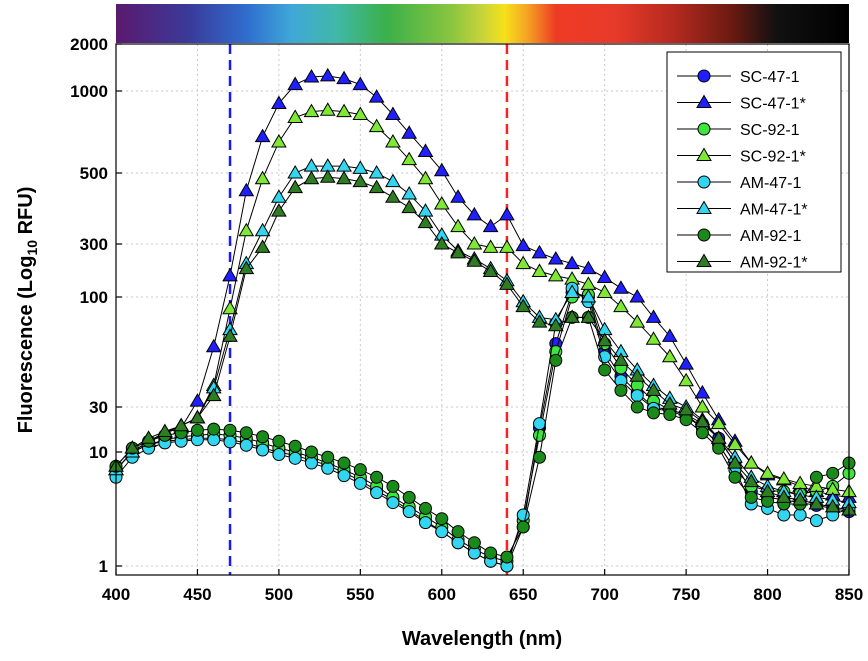 The width and height of the screenshot is (868, 661). Describe the element at coordinates (94, 297) in the screenshot. I see `y-tick-label: 100` at that location.